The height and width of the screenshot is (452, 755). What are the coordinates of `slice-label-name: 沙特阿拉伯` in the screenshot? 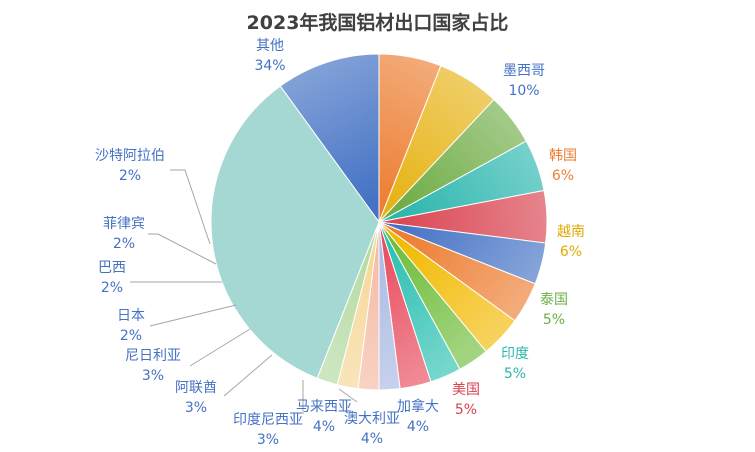 It's located at (130, 156).